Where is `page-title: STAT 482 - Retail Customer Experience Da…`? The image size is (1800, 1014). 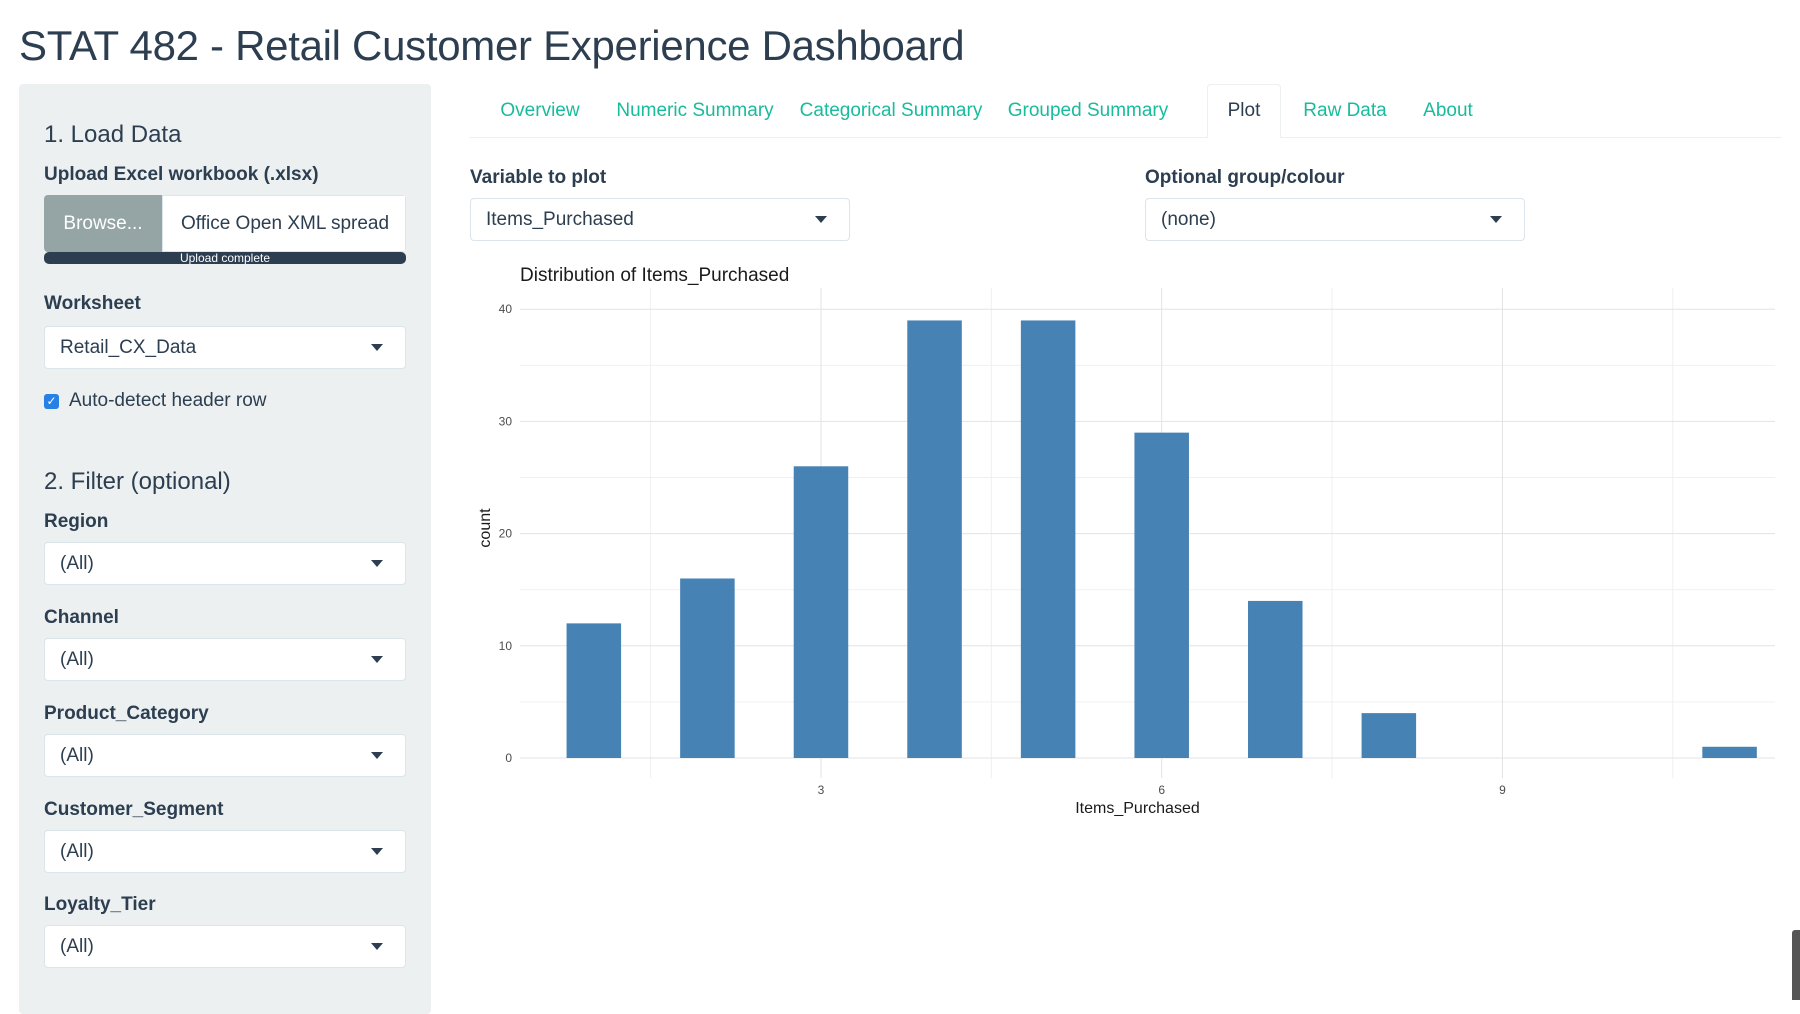 page-title: STAT 482 - Retail Customer Experience Da… is located at coordinates (491, 46).